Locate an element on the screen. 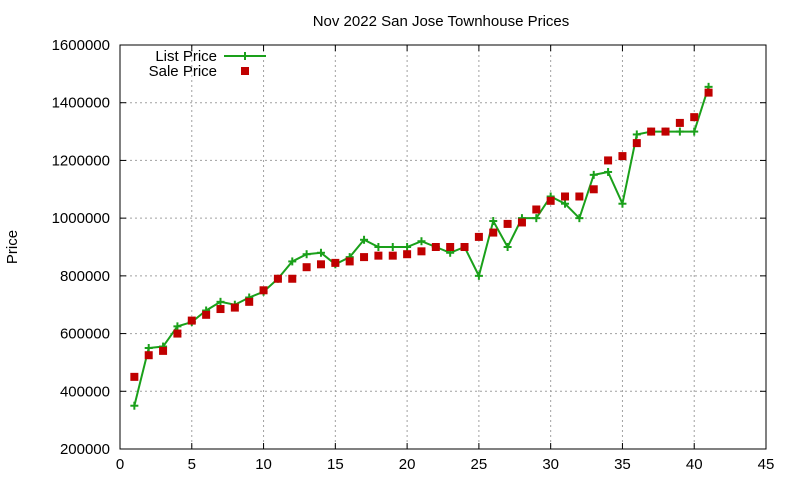  x-tick-label: 25 is located at coordinates (479, 464).